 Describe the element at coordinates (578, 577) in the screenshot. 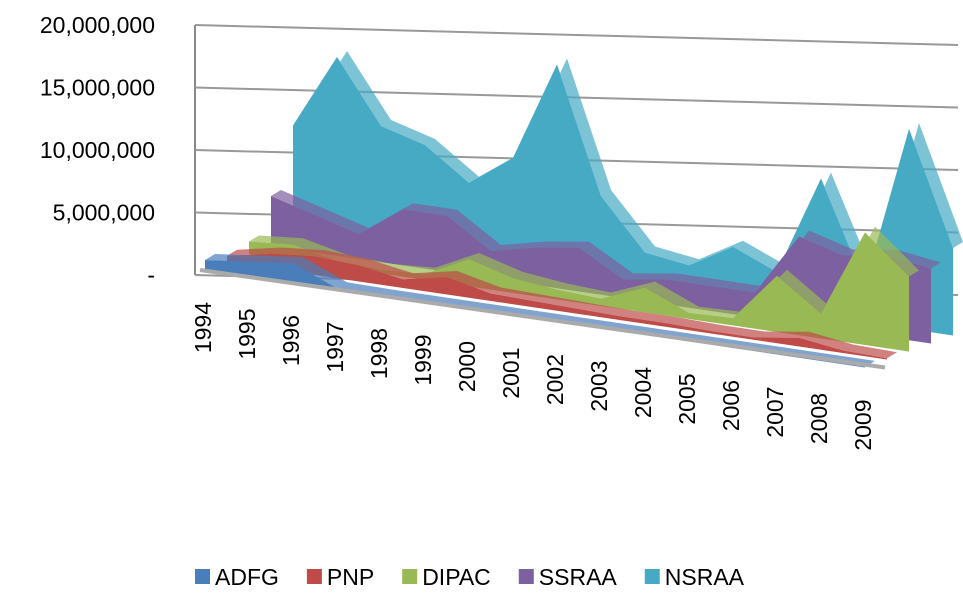

I see `legend-label: SSRAA` at that location.